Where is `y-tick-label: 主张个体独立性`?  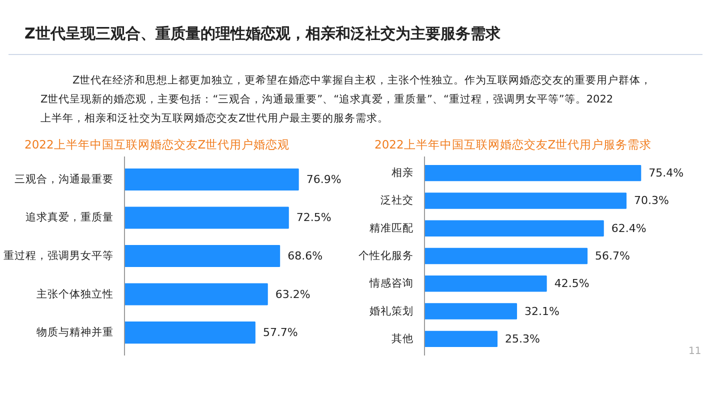 y-tick-label: 主张个体独立性 is located at coordinates (75, 293).